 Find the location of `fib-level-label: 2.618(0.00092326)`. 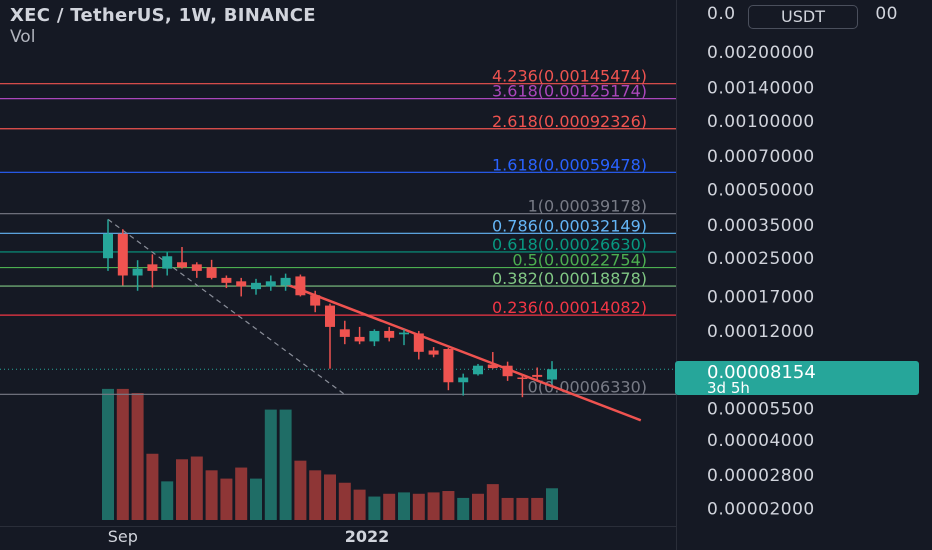

fib-level-label: 2.618(0.00092326) is located at coordinates (569, 121).